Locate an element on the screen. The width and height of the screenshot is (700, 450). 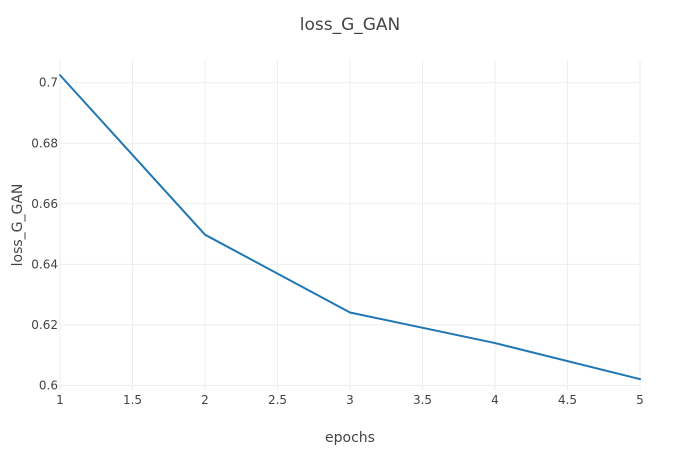
chart-title: loss_G_GAN is located at coordinates (350, 25).